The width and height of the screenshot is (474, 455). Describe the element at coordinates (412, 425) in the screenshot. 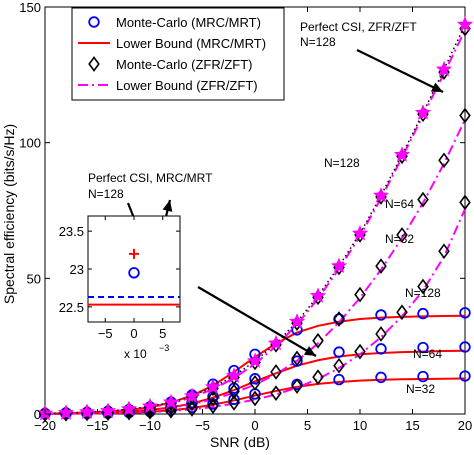

I see `x-tick-label: 15` at that location.